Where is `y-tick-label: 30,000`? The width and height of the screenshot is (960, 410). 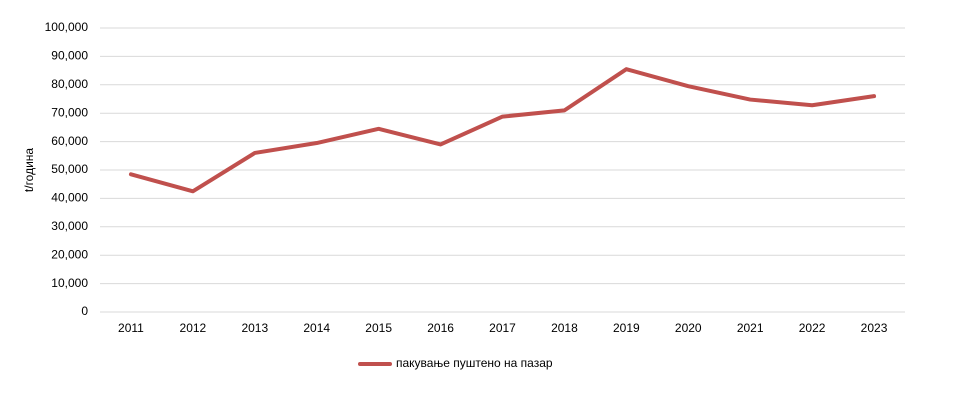
y-tick-label: 30,000 is located at coordinates (69, 226).